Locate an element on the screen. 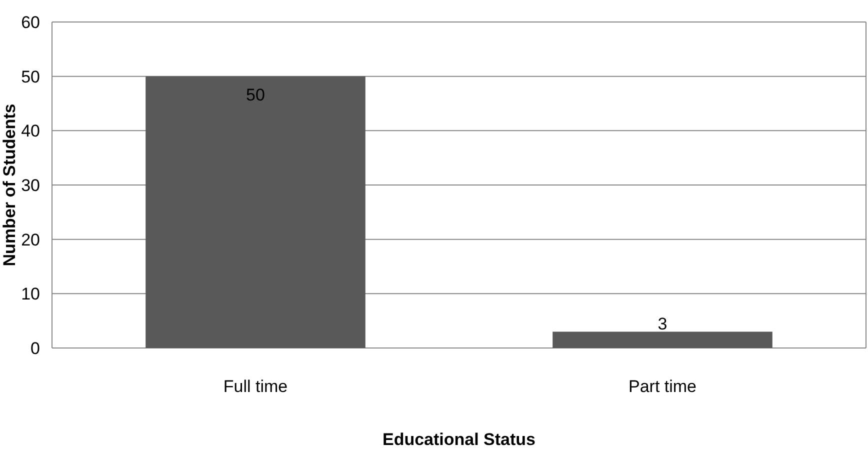 The width and height of the screenshot is (868, 457). y-tick-label: 50 is located at coordinates (30, 76).